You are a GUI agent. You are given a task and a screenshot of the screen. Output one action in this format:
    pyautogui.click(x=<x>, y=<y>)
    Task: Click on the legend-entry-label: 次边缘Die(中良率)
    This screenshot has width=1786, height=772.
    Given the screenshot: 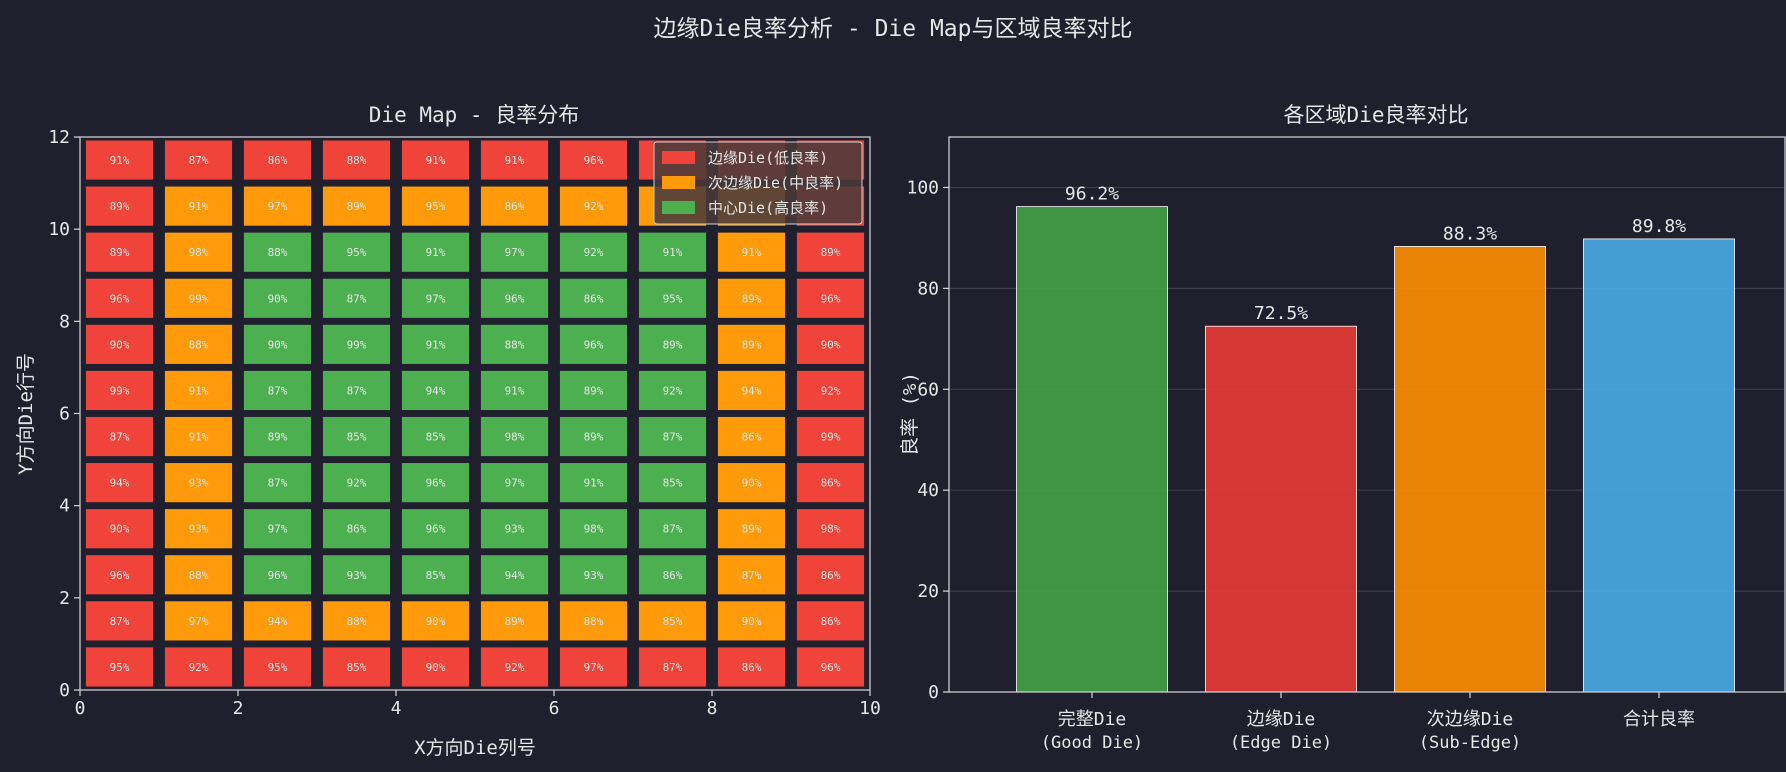 What is the action you would take?
    pyautogui.click(x=775, y=183)
    